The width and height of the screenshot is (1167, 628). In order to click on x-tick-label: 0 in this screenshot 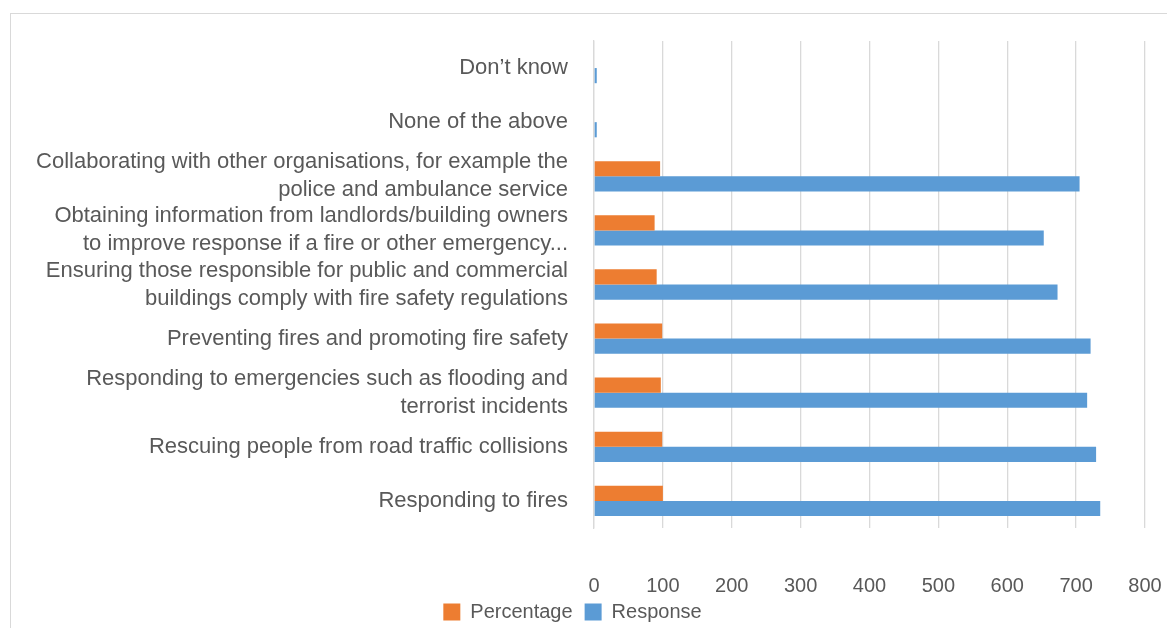, I will do `click(594, 584)`.